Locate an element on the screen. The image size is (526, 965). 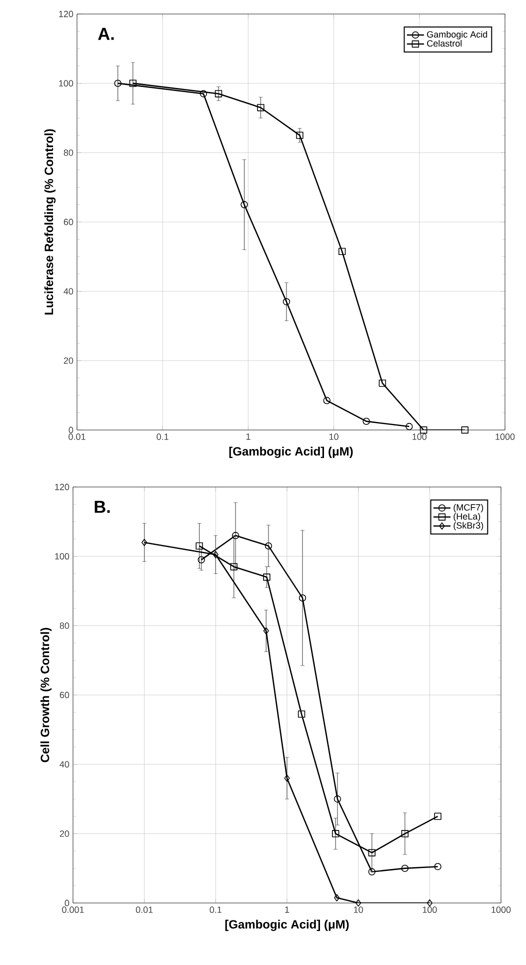
legend-label: Gambogic Acid is located at coordinates (457, 35).